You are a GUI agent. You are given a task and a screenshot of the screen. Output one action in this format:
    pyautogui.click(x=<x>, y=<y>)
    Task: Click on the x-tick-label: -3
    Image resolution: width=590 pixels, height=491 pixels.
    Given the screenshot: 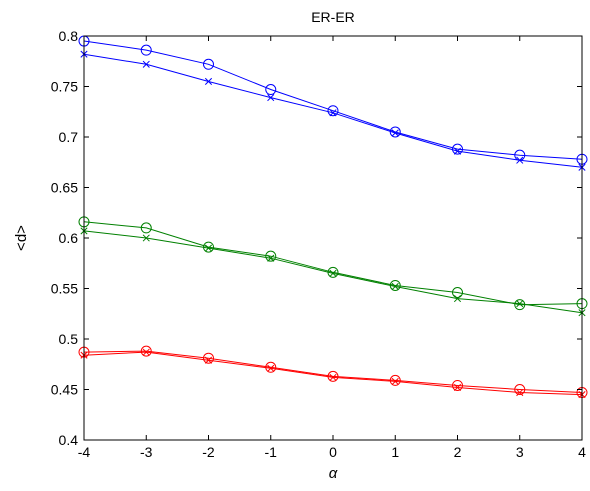 What is the action you would take?
    pyautogui.click(x=146, y=452)
    